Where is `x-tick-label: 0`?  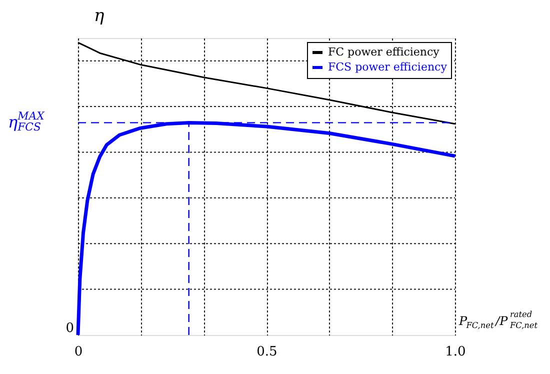
x-tick-label: 0 is located at coordinates (78, 352).